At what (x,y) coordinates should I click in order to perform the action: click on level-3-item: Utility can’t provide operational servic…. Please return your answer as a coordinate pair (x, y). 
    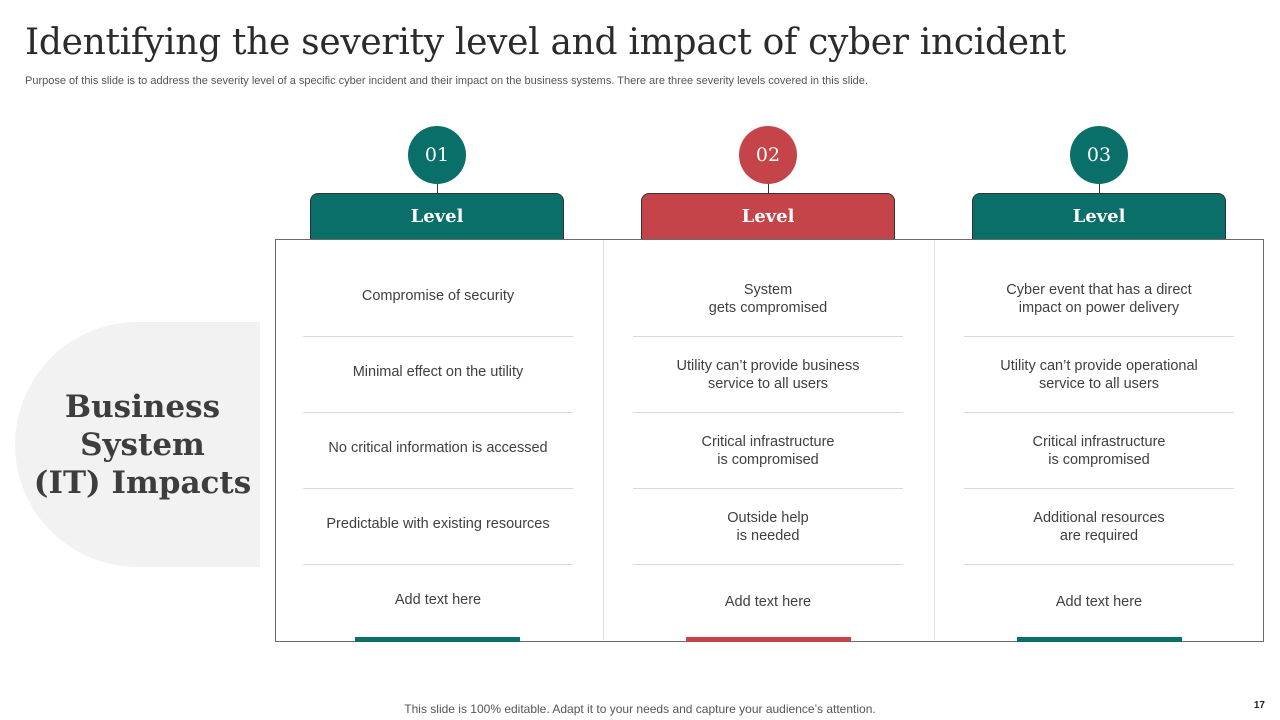
    Looking at the image, I should click on (1099, 375).